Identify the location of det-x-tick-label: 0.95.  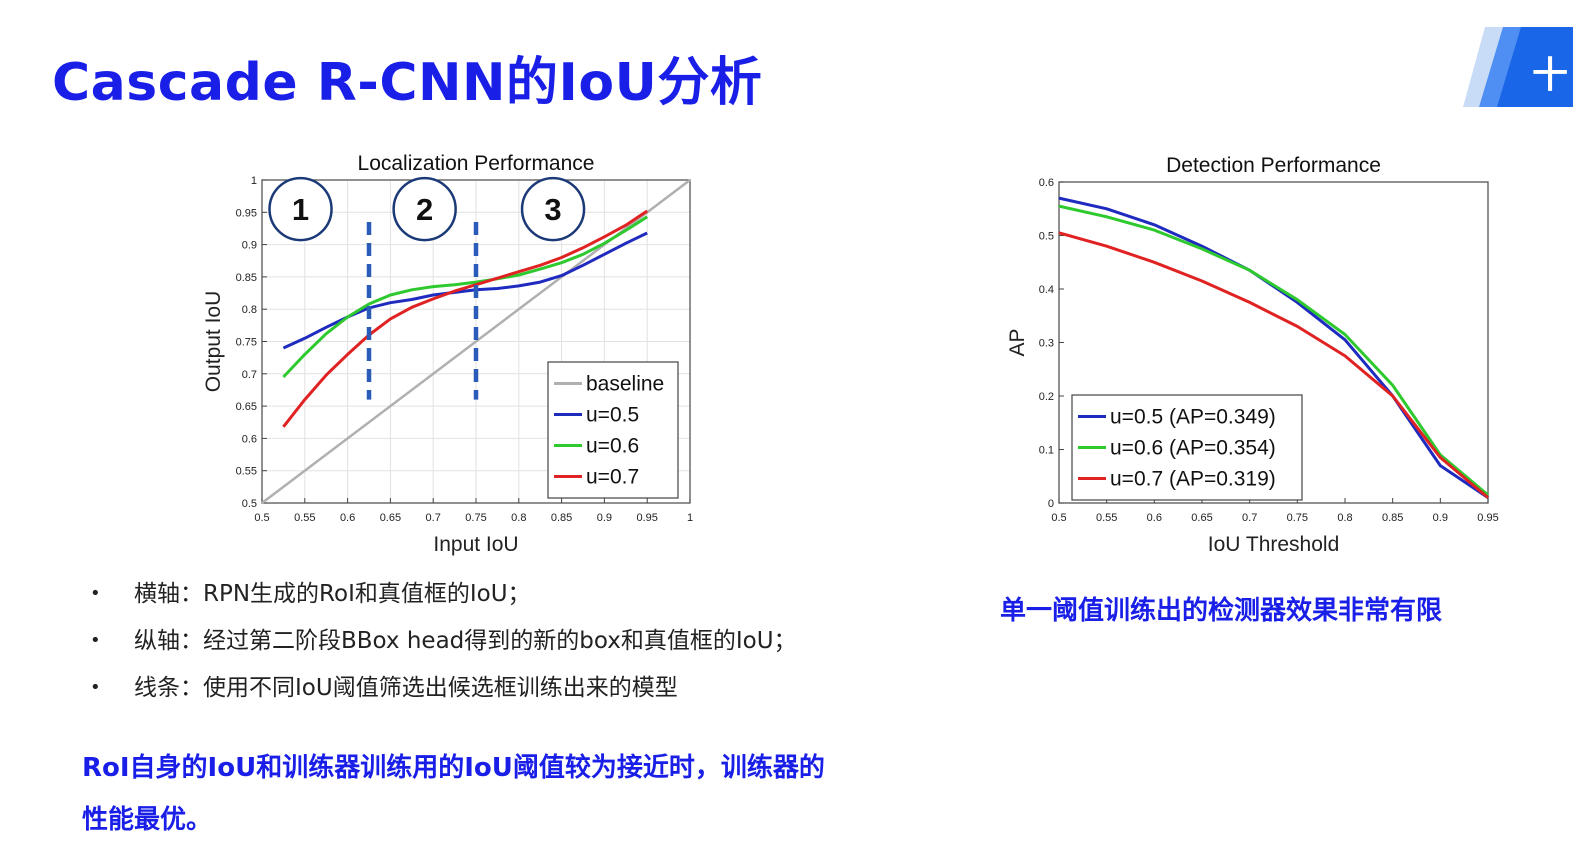
(1487, 518).